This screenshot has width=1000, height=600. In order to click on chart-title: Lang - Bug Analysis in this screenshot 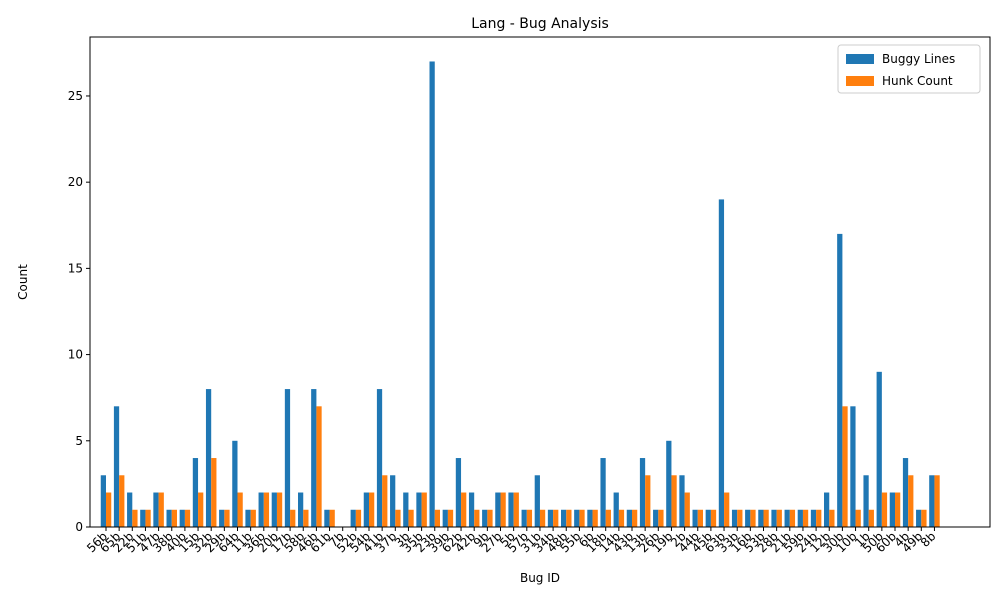, I will do `click(540, 24)`.